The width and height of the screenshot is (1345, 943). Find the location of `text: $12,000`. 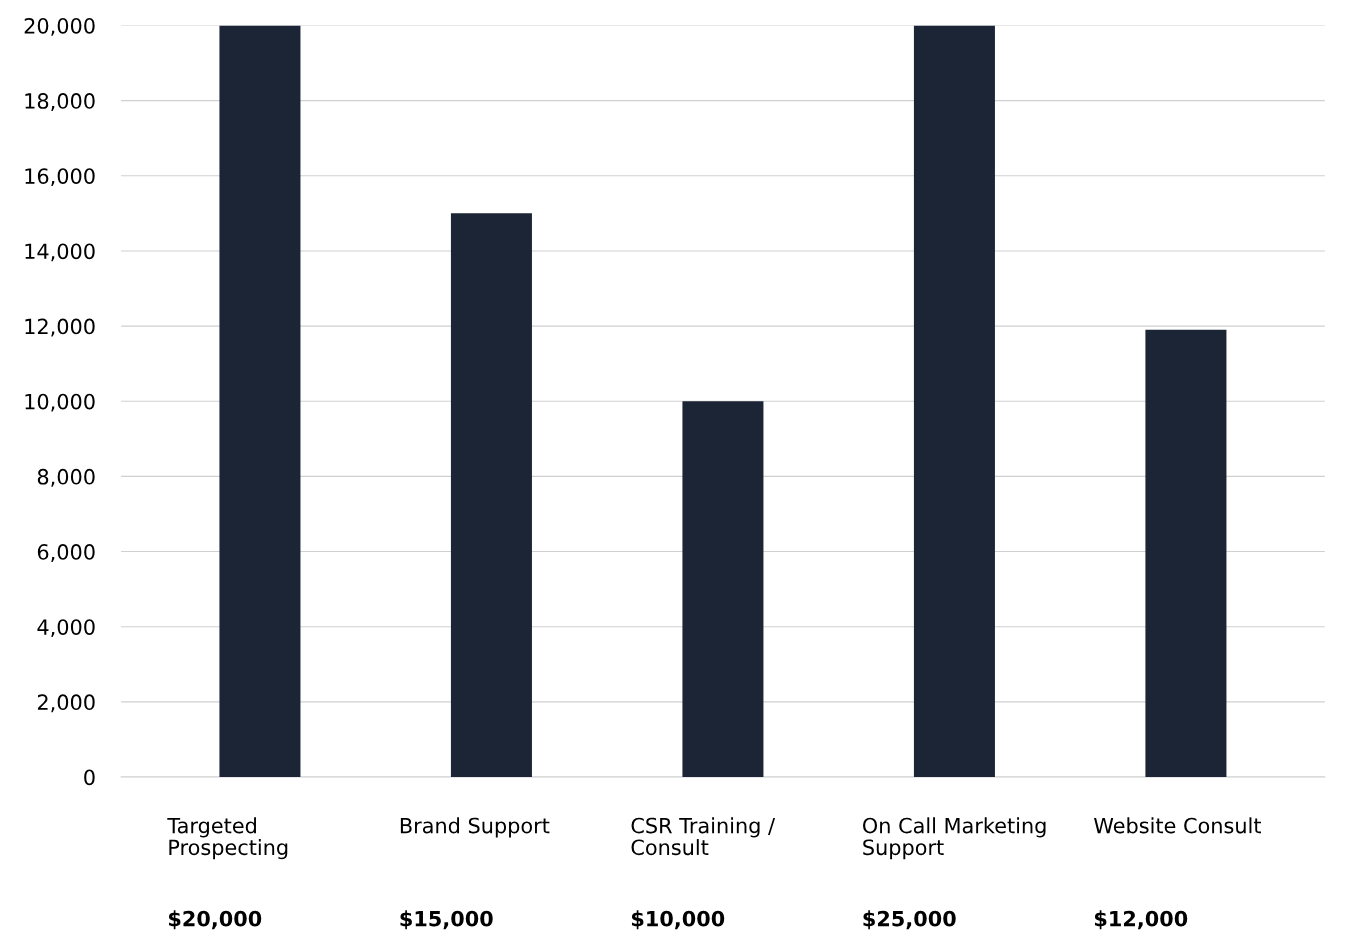

text: $12,000 is located at coordinates (1141, 920).